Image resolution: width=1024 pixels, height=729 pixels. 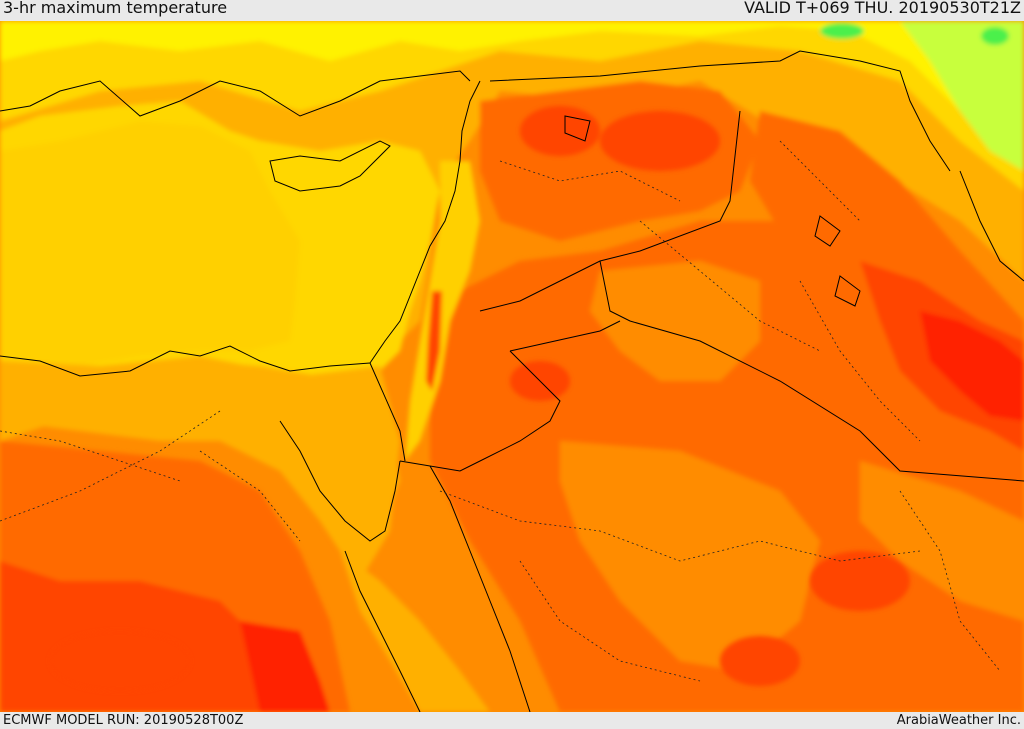 What do you see at coordinates (972, 366) in the screenshot?
I see `zone-iraq-hot` at bounding box center [972, 366].